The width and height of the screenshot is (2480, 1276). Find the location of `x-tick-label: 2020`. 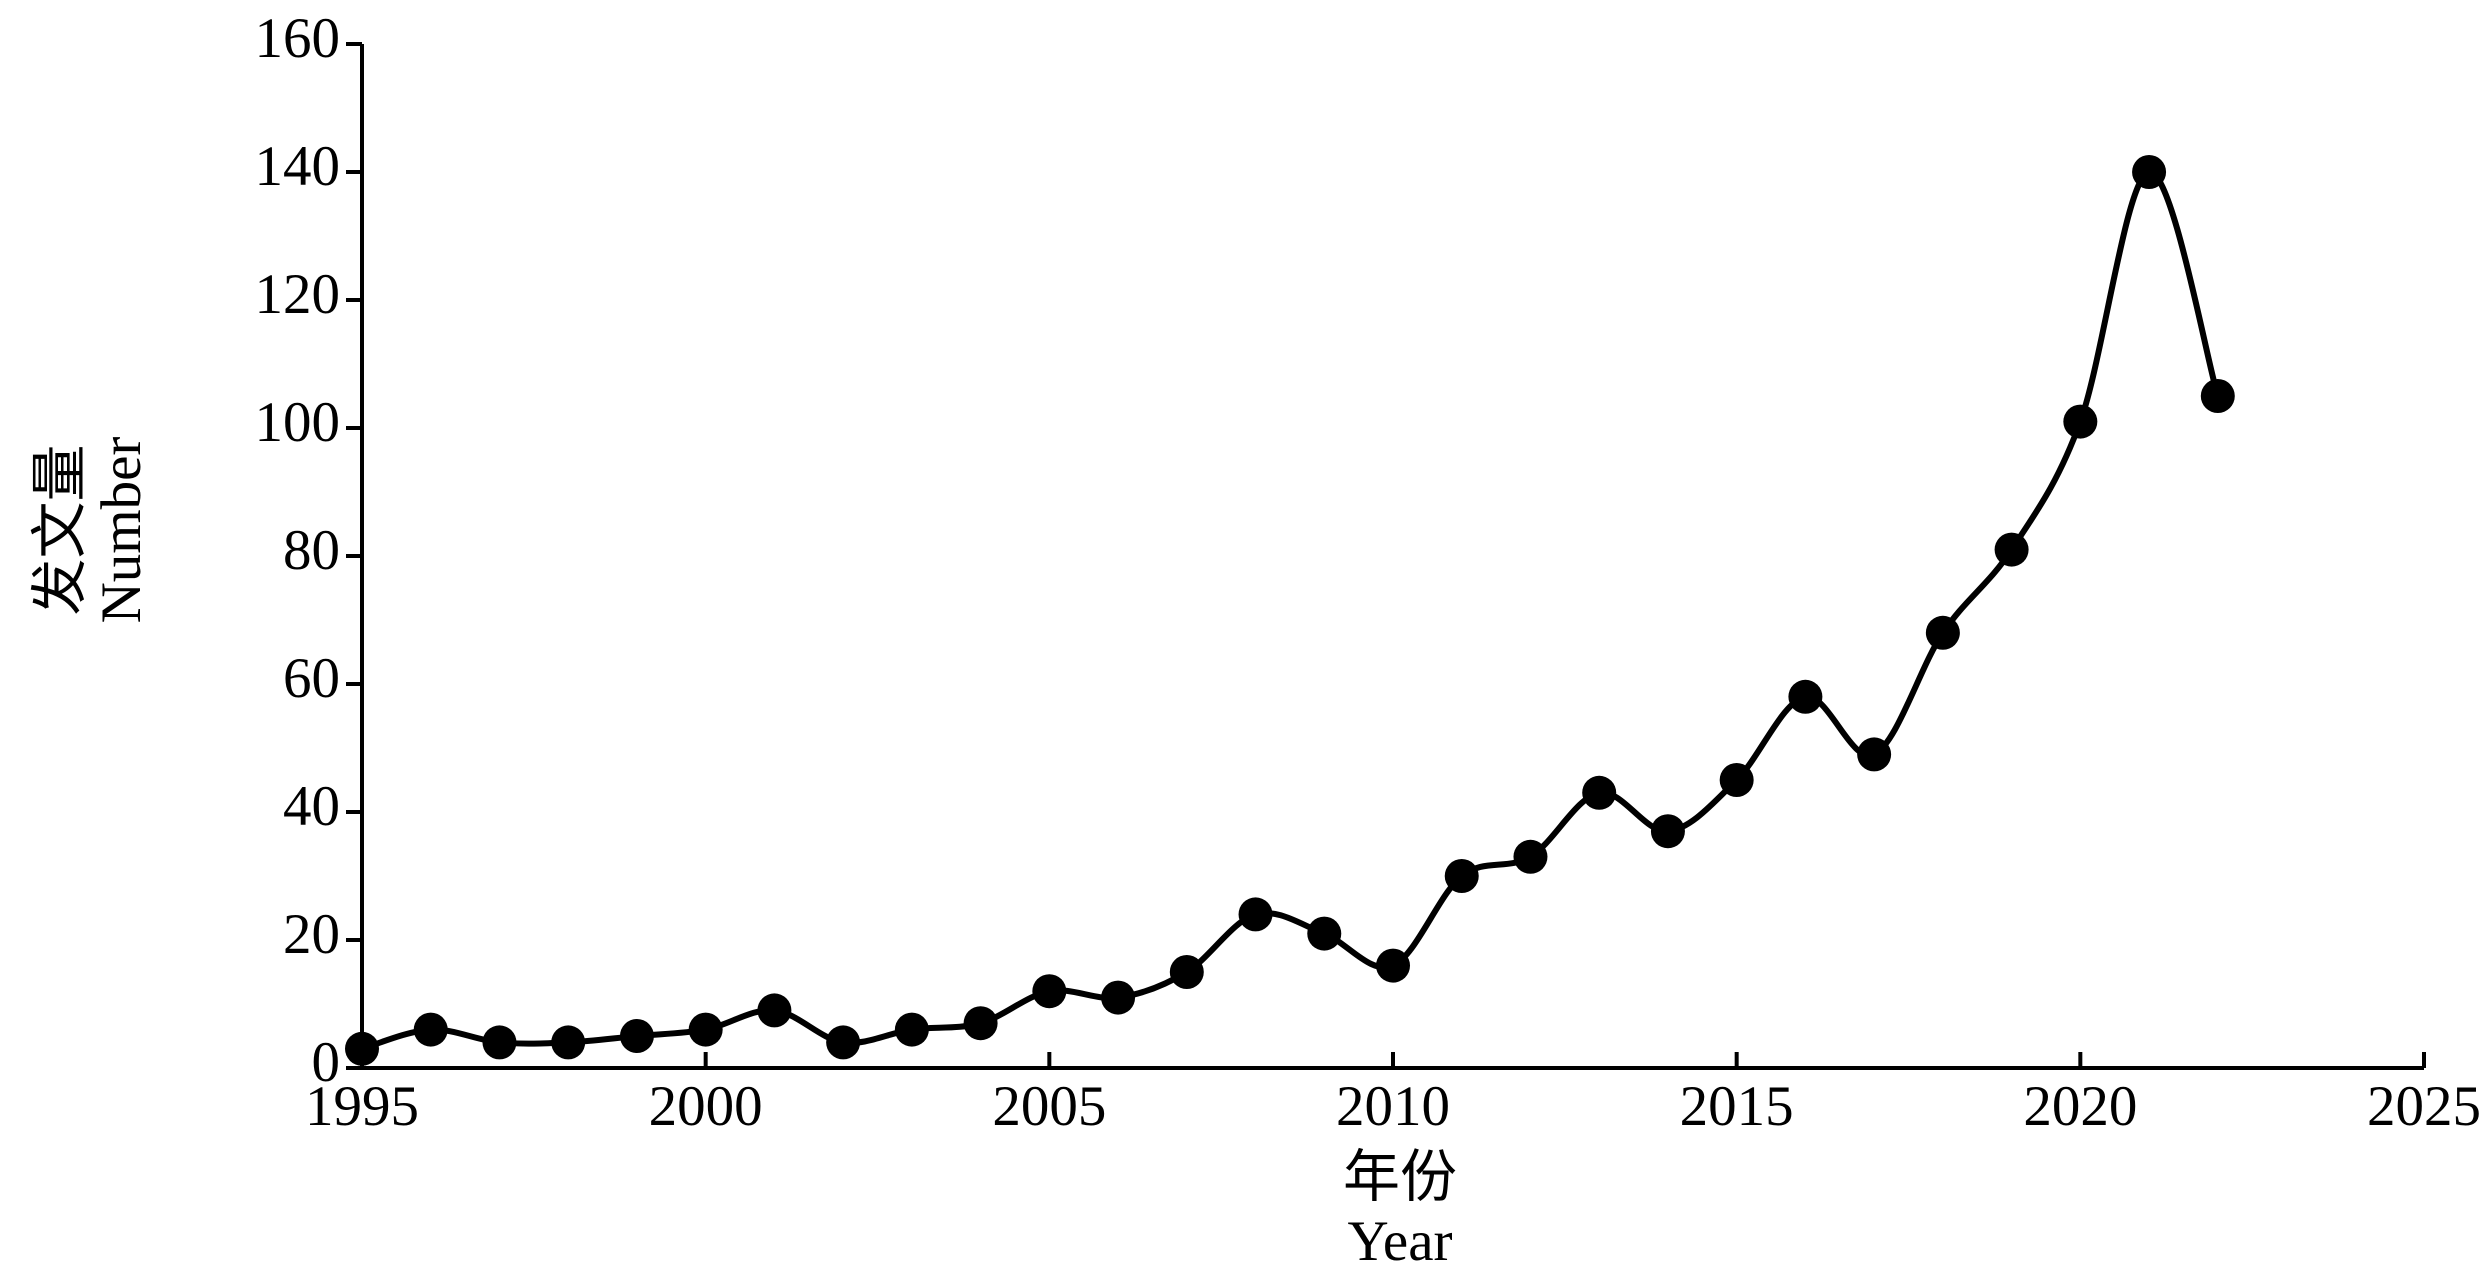

x-tick-label: 2020 is located at coordinates (2080, 1106).